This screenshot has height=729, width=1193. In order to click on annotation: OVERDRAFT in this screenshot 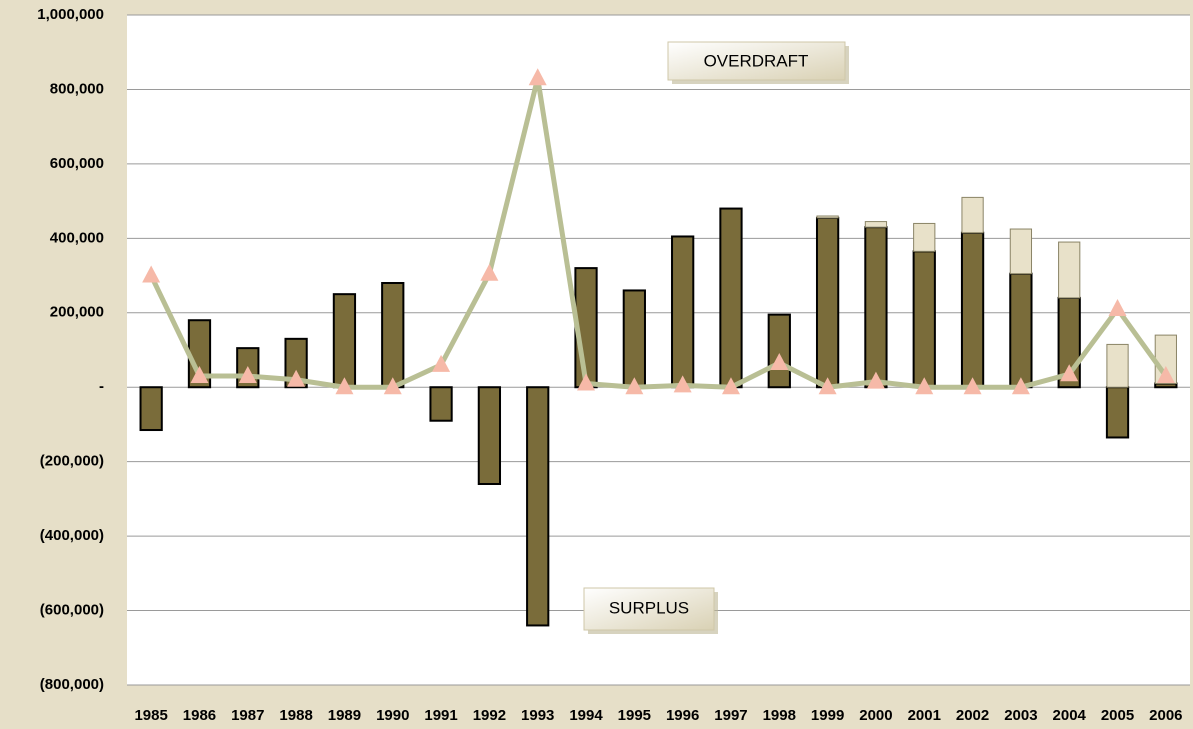, I will do `click(756, 60)`.